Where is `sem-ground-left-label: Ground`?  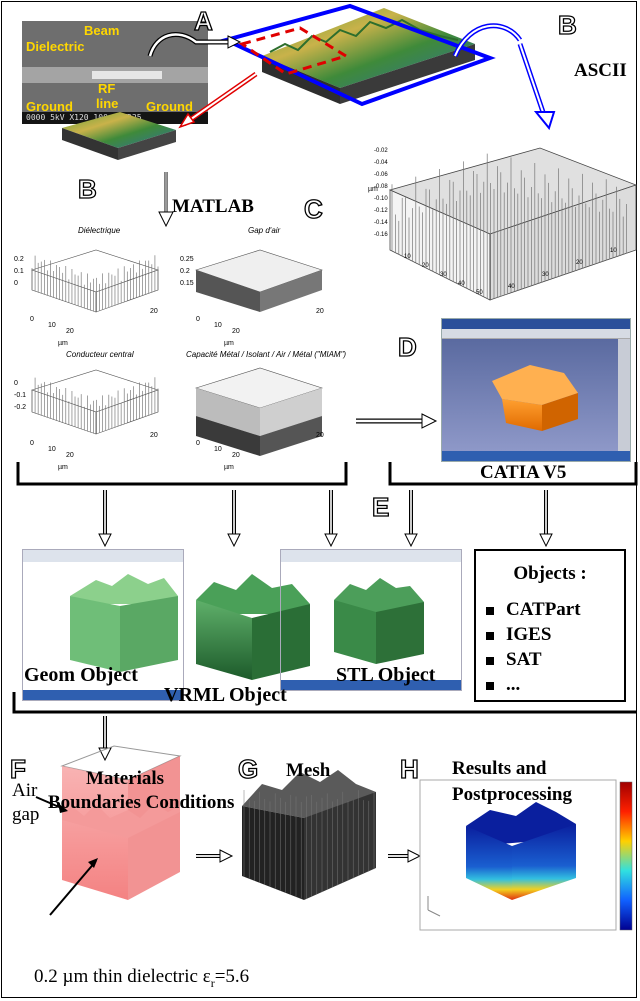
sem-ground-left-label: Ground is located at coordinates (49, 106).